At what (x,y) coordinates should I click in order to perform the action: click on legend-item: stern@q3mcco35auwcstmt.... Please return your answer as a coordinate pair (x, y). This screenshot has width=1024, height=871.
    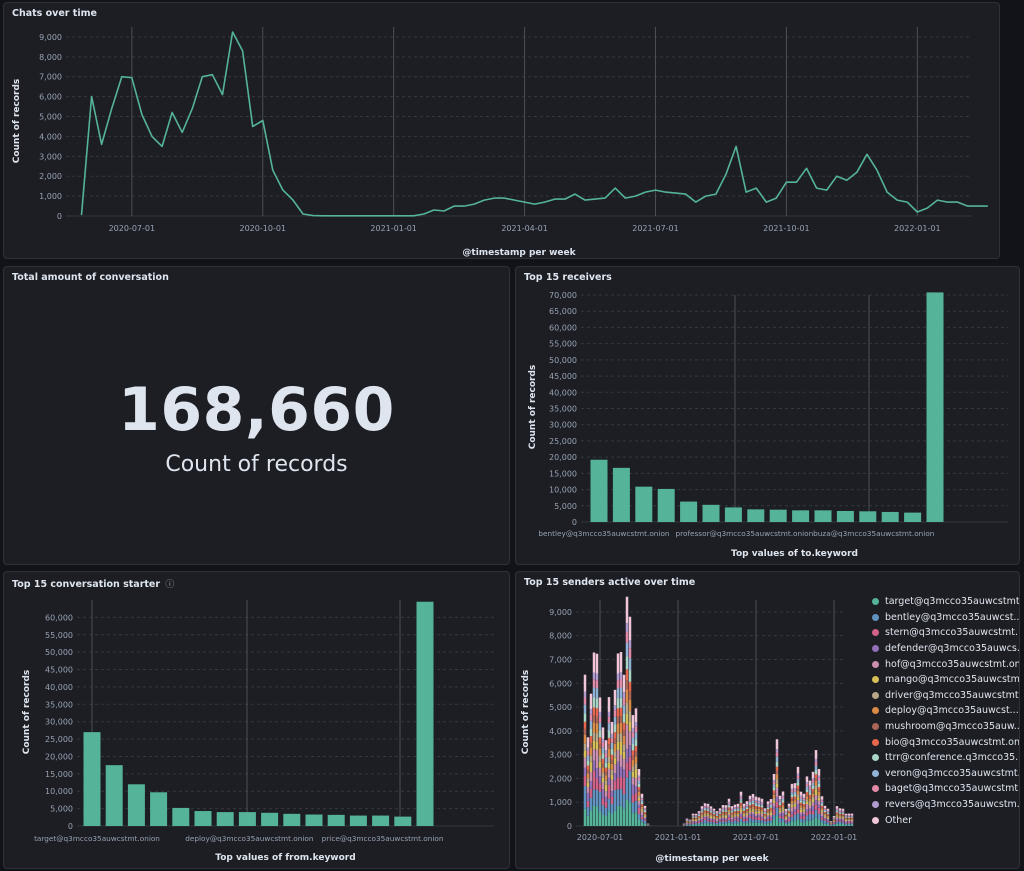
    Looking at the image, I should click on (945, 633).